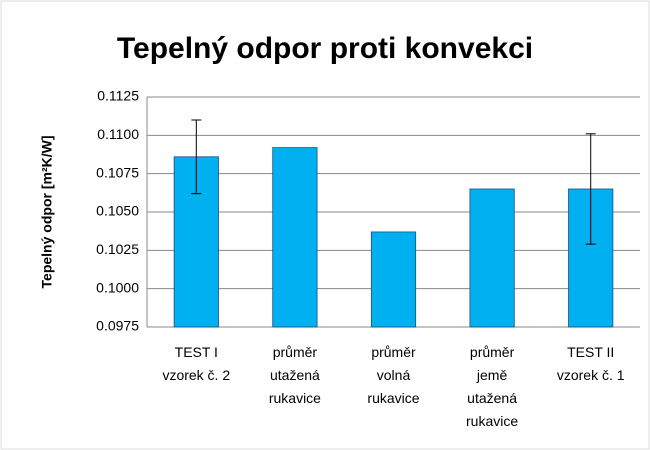  What do you see at coordinates (47, 212) in the screenshot?
I see `y-axis-label: Tepelný odpor [m²K/W]` at bounding box center [47, 212].